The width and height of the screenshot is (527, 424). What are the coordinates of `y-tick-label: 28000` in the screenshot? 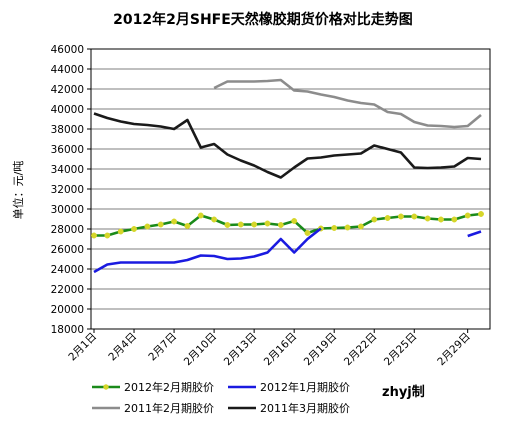 It's located at (67, 230).